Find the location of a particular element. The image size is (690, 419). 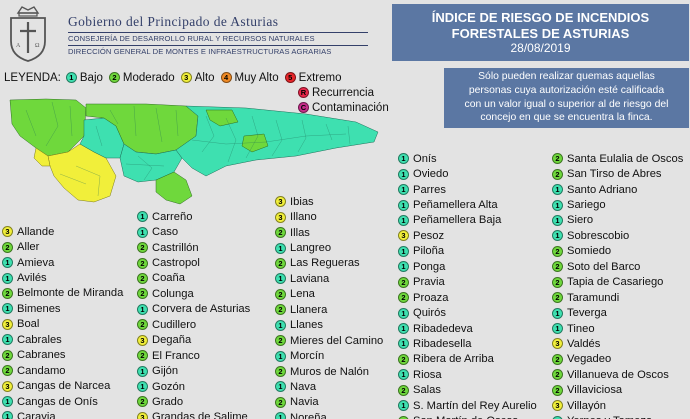

municipality-row: 2 Muros de Nalón is located at coordinates (329, 371).